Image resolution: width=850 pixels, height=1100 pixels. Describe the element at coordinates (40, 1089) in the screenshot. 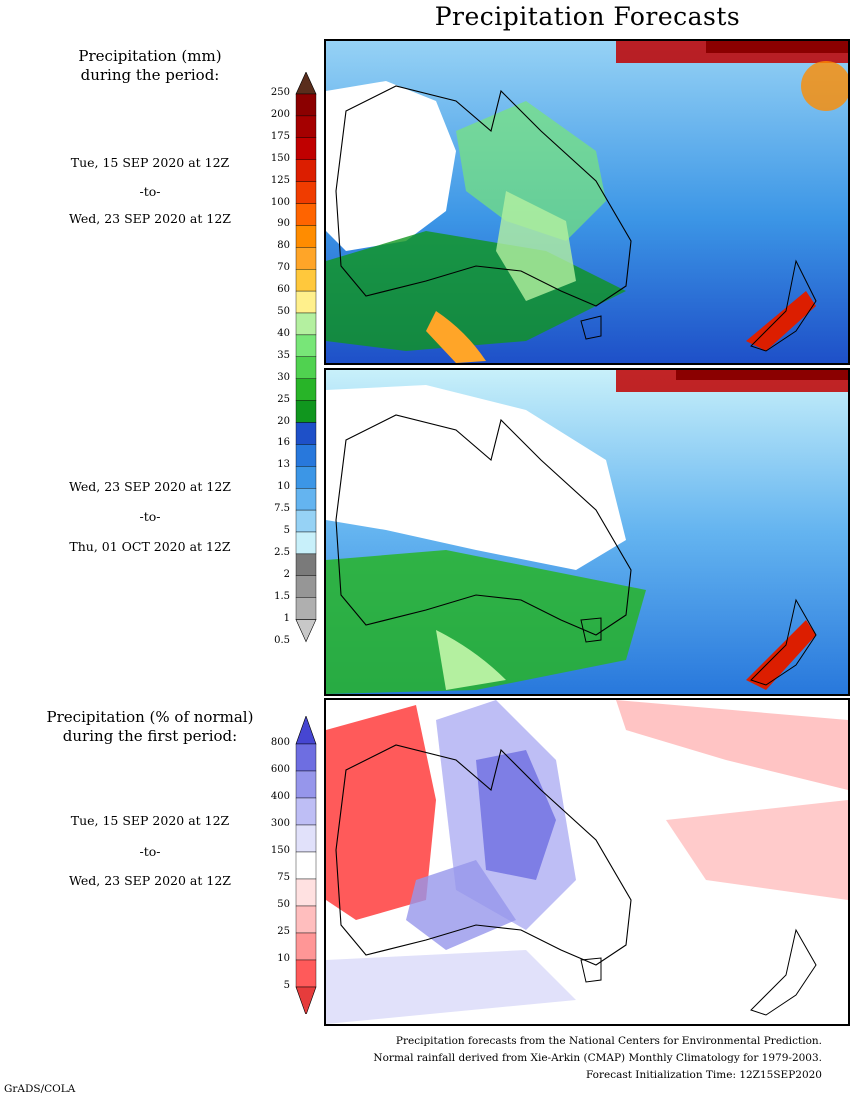

I see `credit-label: GrADS/COLA` at that location.